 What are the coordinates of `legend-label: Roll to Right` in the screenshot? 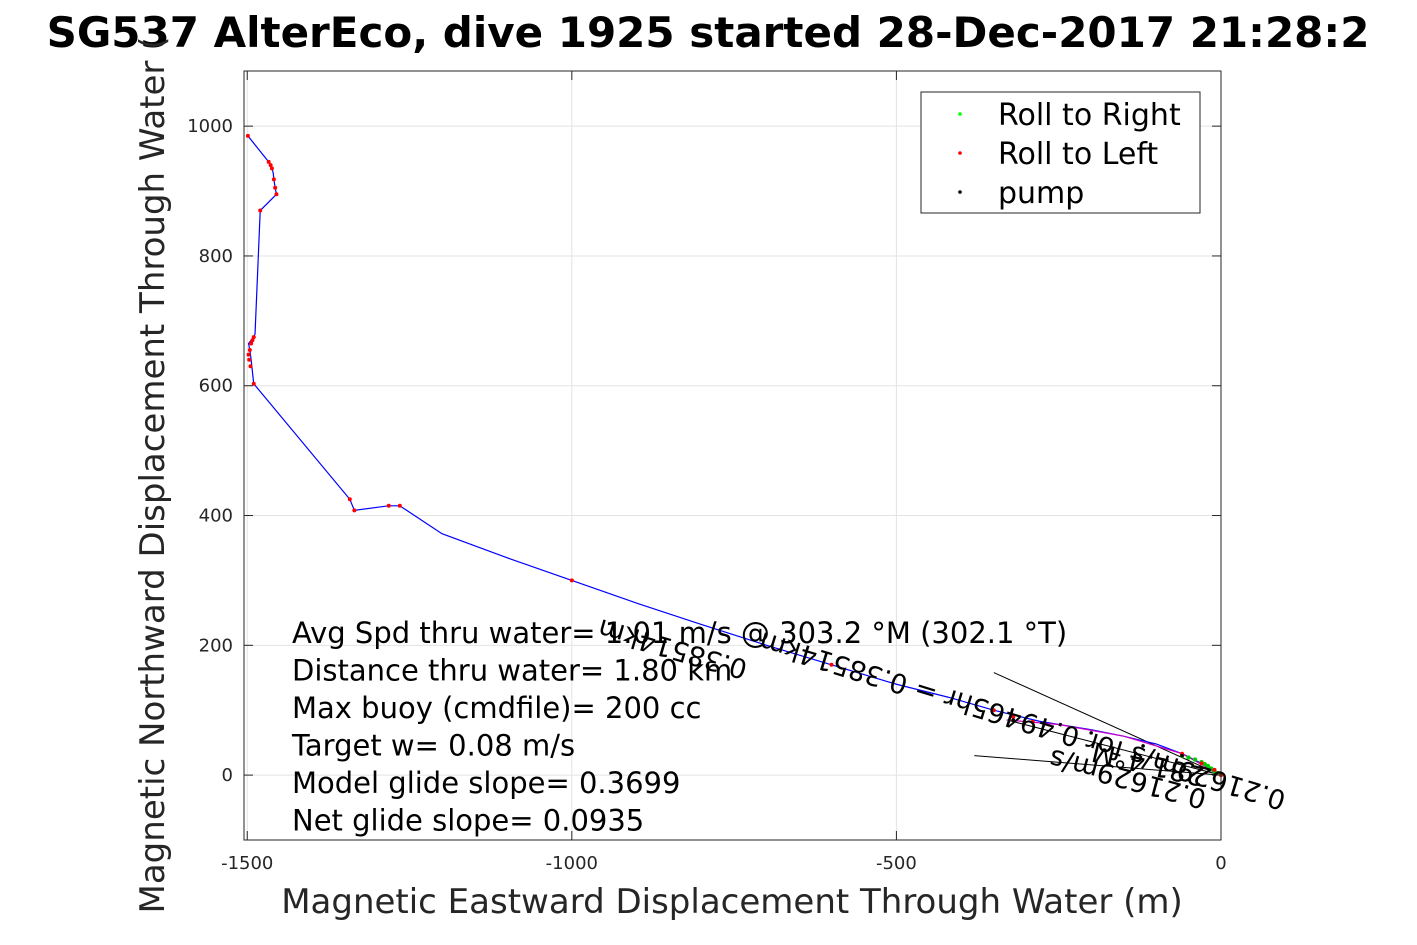 It's located at (1089, 115).